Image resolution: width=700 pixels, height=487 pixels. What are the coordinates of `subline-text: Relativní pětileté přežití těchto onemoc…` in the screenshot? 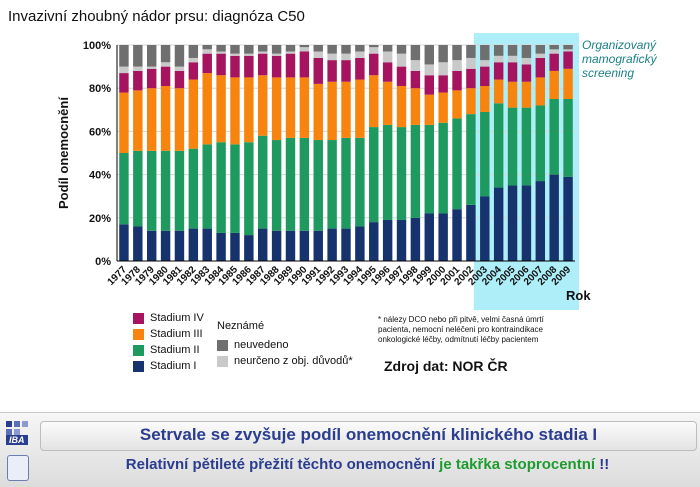 It's located at (282, 464).